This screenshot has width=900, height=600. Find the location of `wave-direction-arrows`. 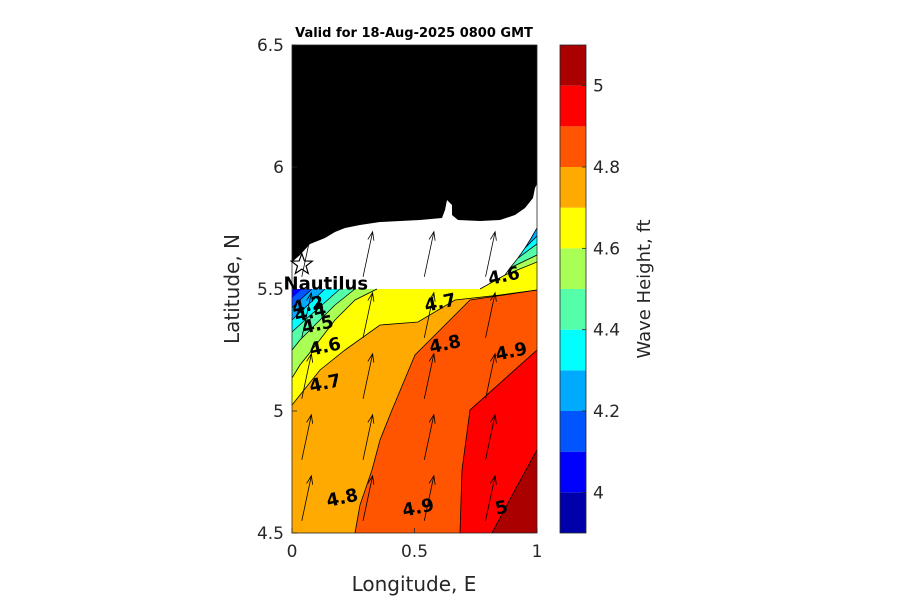

wave-direction-arrows is located at coordinates (399, 375).